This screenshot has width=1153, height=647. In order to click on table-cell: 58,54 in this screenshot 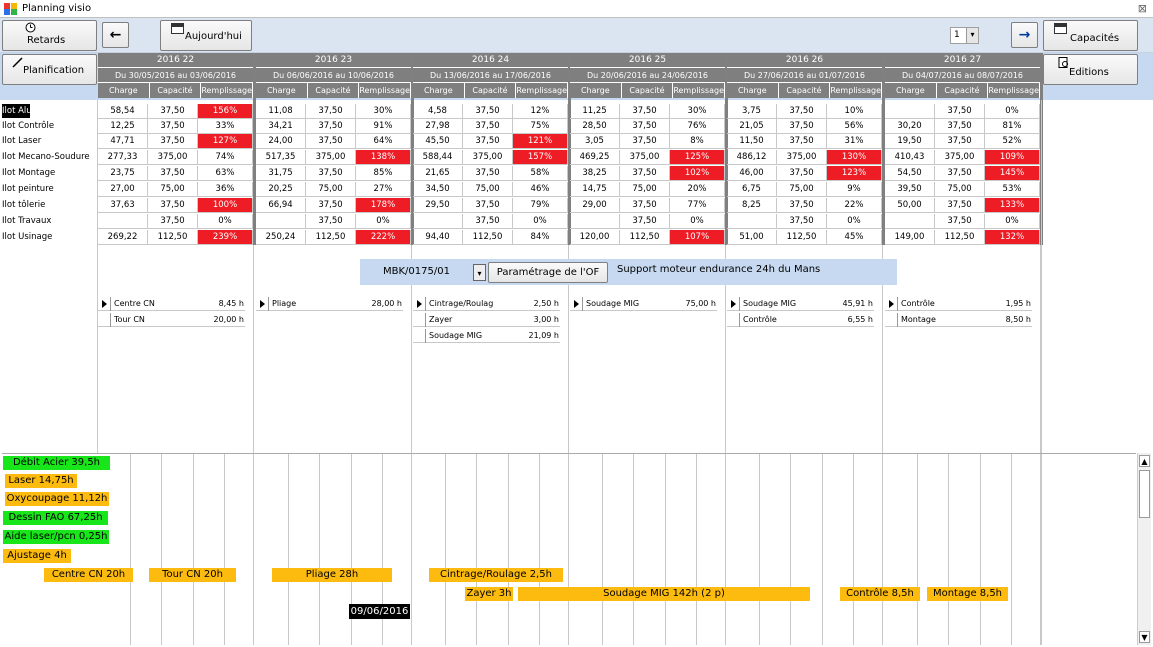, I will do `click(123, 111)`.